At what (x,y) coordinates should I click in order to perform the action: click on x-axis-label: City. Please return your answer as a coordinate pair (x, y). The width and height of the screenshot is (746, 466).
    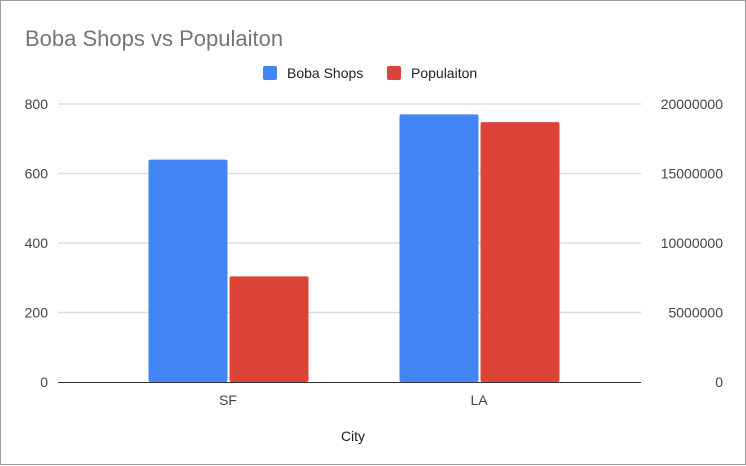
    Looking at the image, I should click on (353, 436).